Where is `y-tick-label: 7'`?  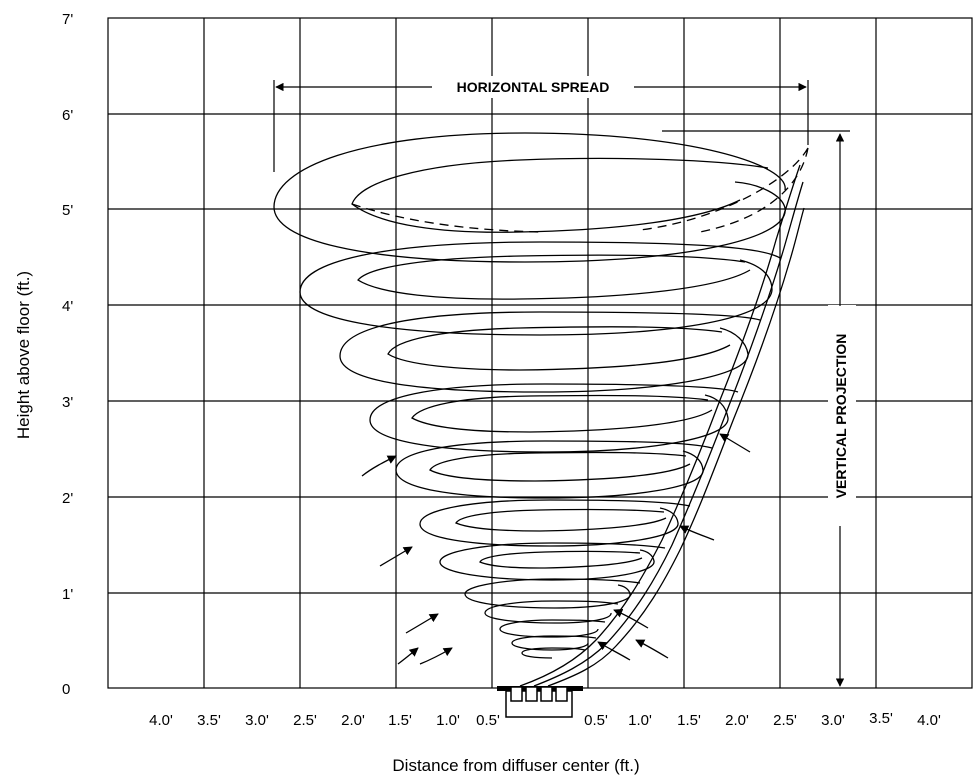
y-tick-label: 7' is located at coordinates (67, 19).